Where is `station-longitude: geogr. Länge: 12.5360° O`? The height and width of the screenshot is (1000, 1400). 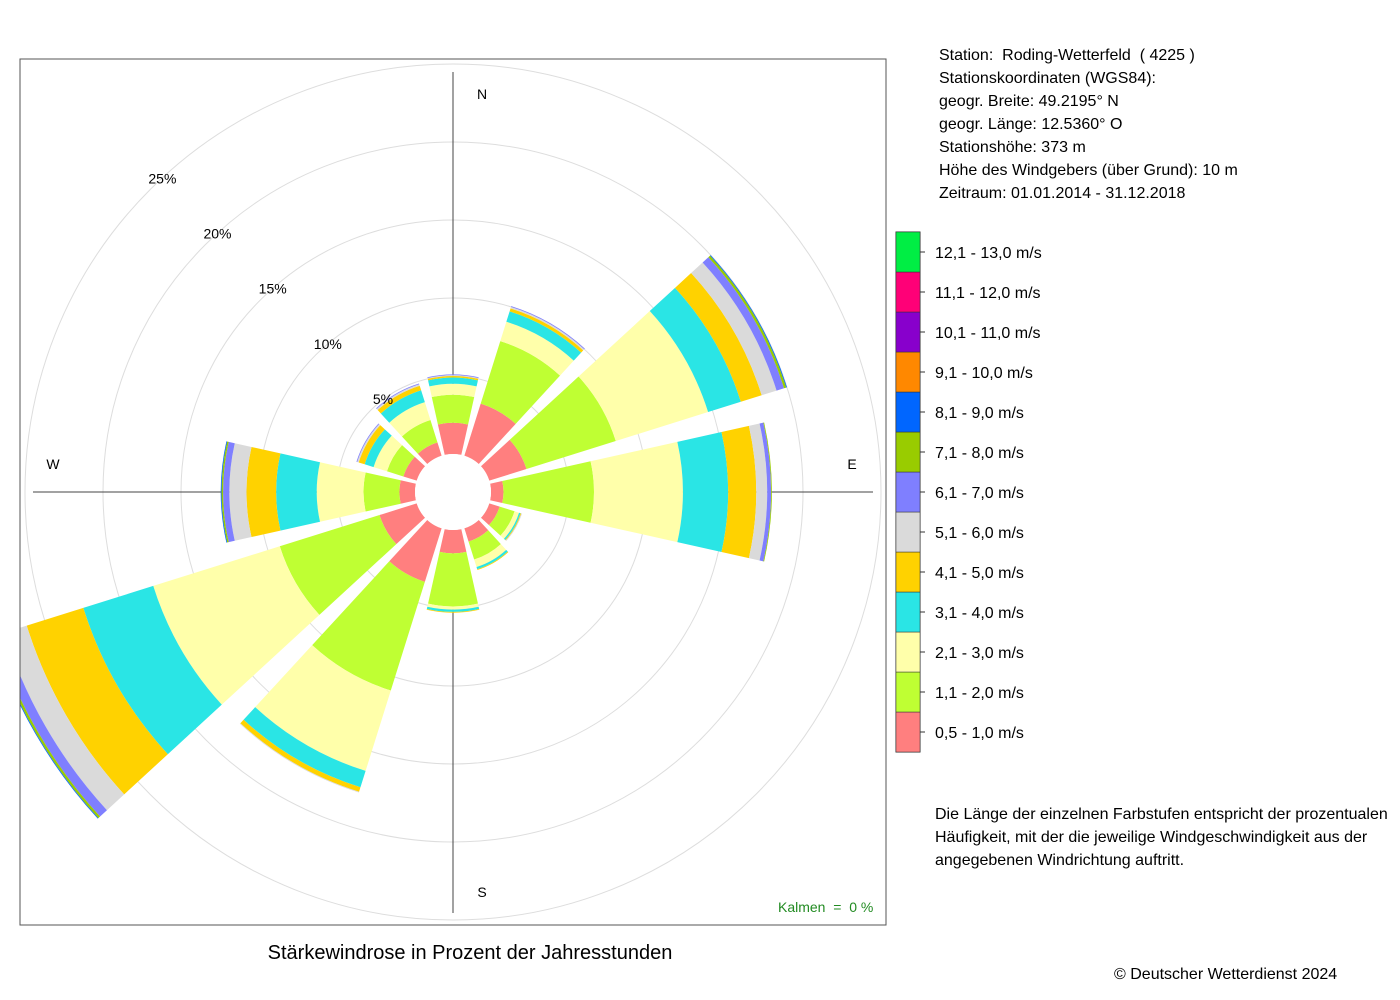
station-longitude: geogr. Länge: 12.5360° O is located at coordinates (1031, 124).